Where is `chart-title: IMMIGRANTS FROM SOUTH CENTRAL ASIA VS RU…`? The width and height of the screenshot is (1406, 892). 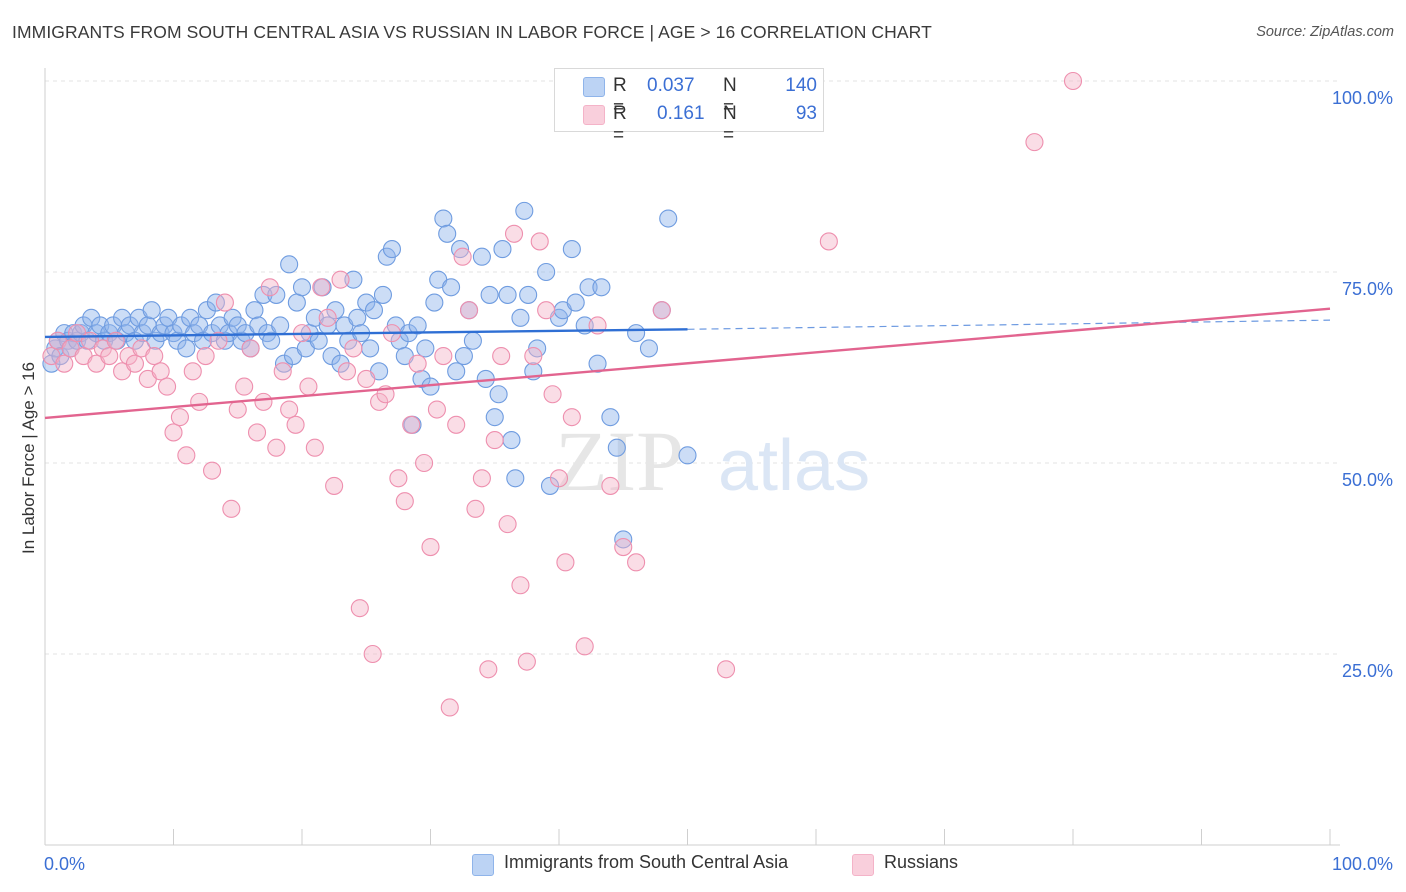 chart-title: IMMIGRANTS FROM SOUTH CENTRAL ASIA VS RU… is located at coordinates (472, 32).